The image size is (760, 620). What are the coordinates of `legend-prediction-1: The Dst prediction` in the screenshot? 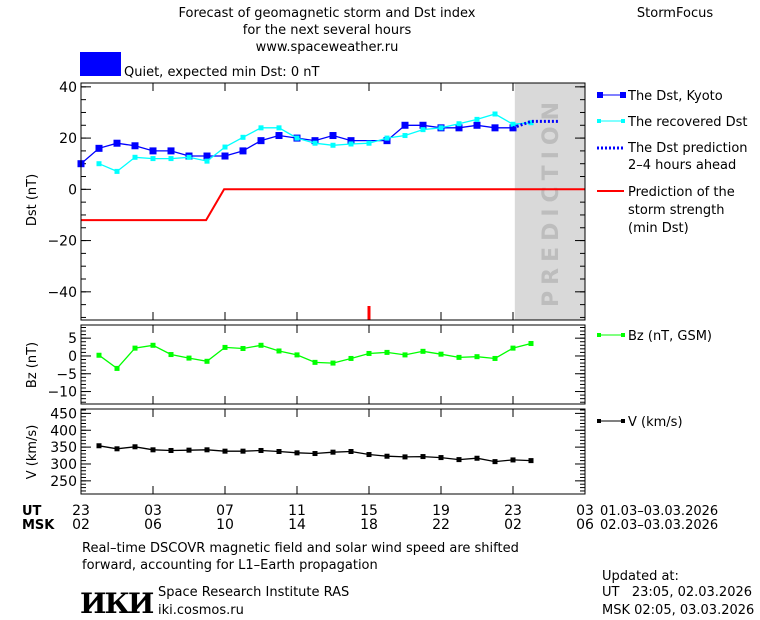 It's located at (687, 148).